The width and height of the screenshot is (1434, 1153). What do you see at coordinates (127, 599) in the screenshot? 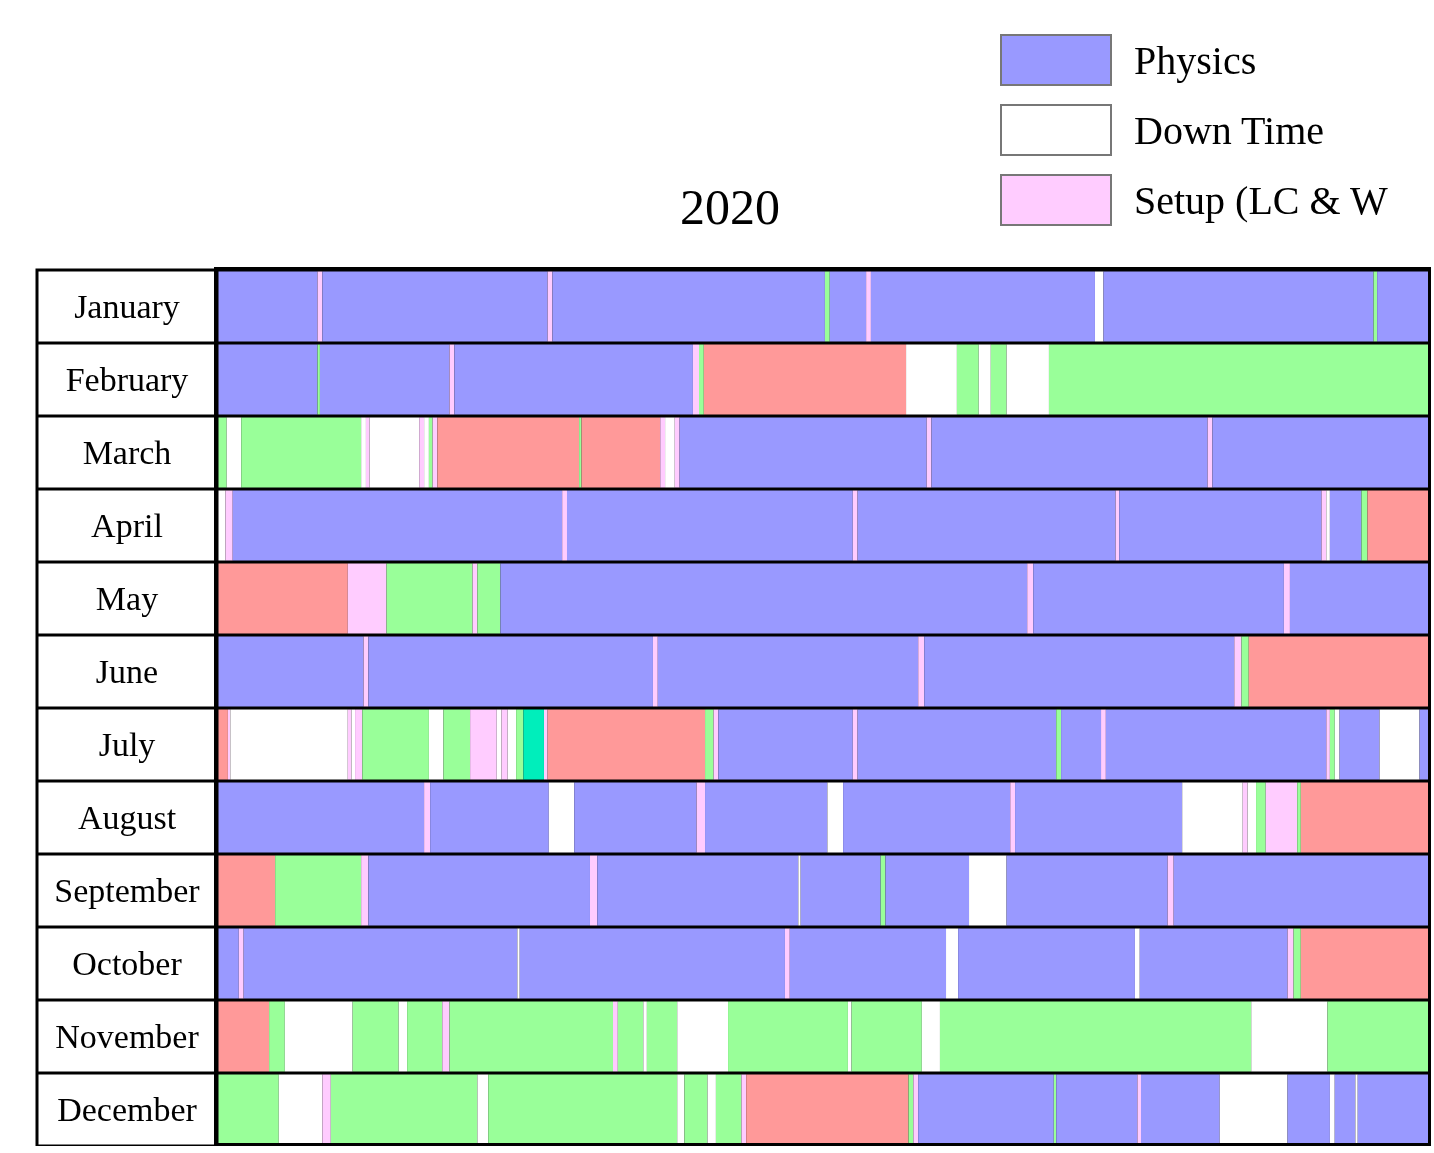
I see `y-tick-label: May` at bounding box center [127, 599].